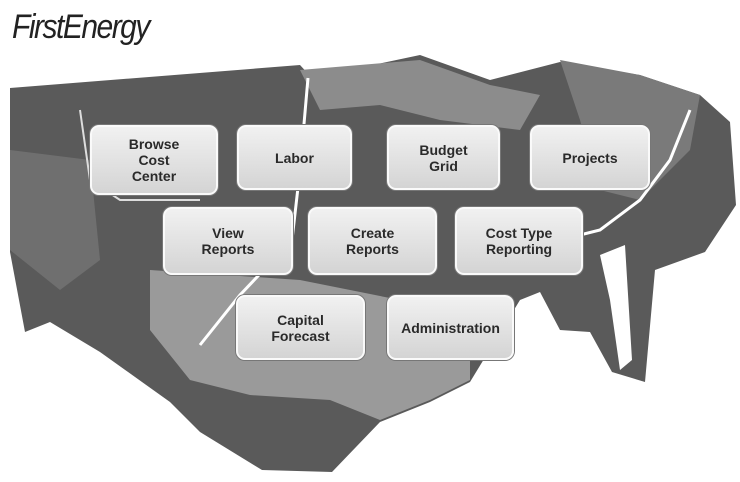  Describe the element at coordinates (154, 160) in the screenshot. I see `menu-button: Browse Cost Center` at that location.